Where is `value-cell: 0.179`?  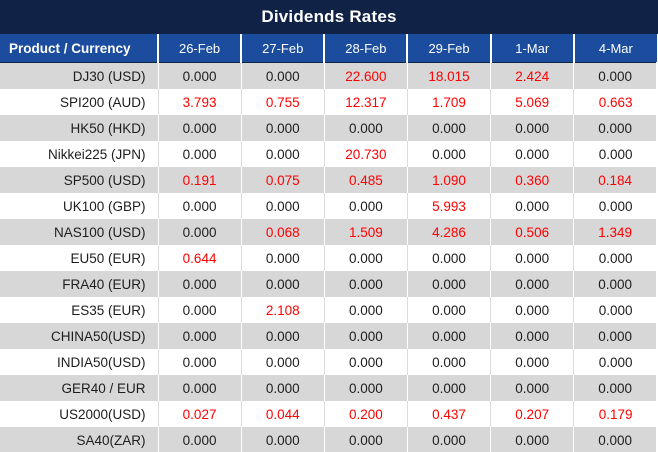 value-cell: 0.179 is located at coordinates (615, 414).